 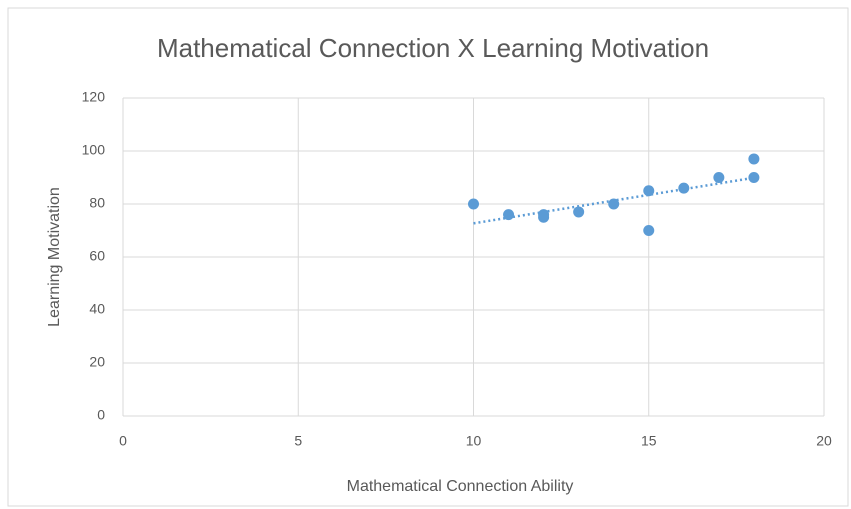 I want to click on x-tick-label: 0, so click(x=123, y=441).